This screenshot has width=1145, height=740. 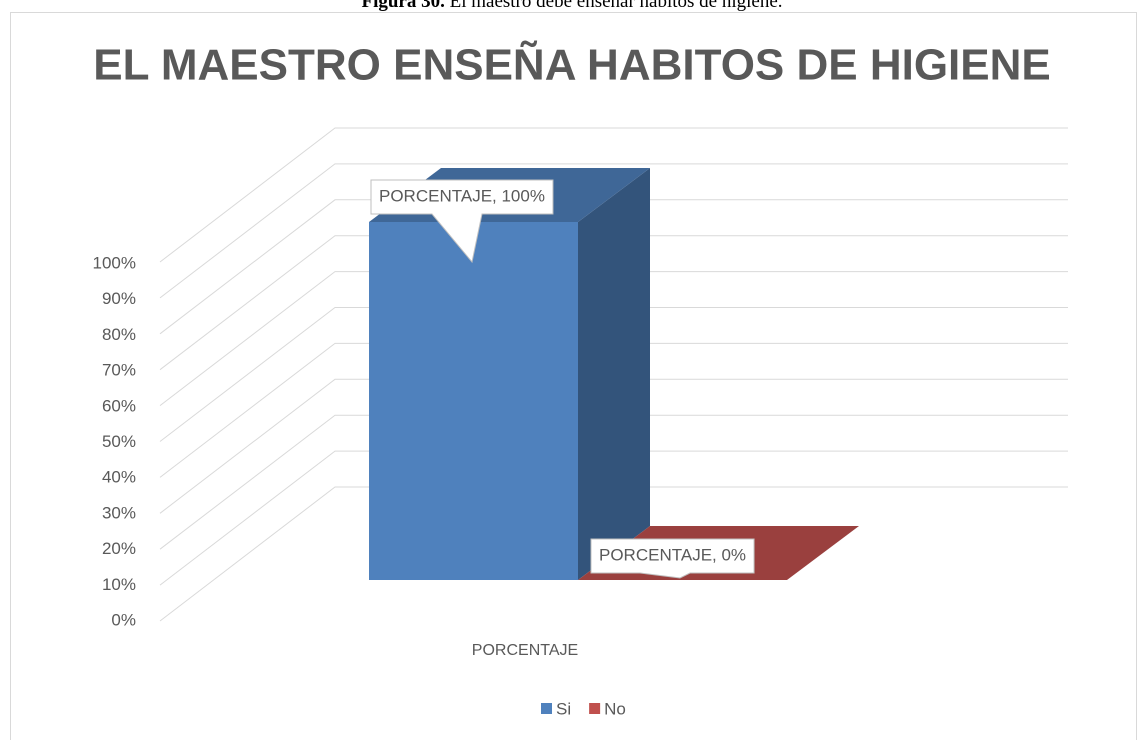 I want to click on y-tick-label: 0%, so click(x=123, y=619).